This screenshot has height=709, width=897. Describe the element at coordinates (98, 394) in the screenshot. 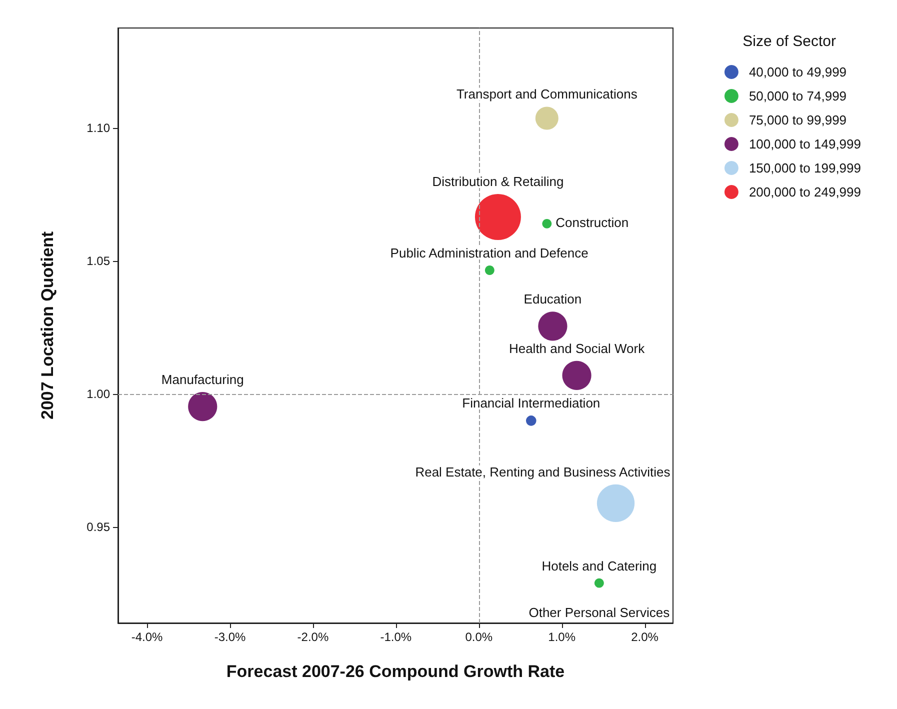

I see `y-tick-label: 1.00` at that location.